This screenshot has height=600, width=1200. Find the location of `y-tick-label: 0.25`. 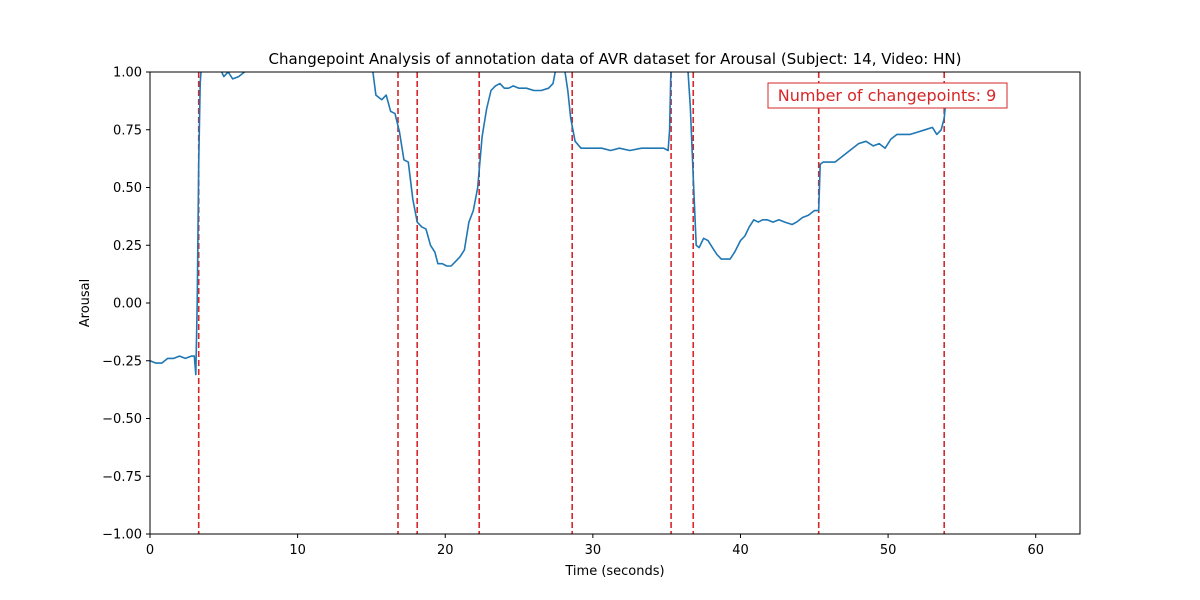

y-tick-label: 0.25 is located at coordinates (127, 246).